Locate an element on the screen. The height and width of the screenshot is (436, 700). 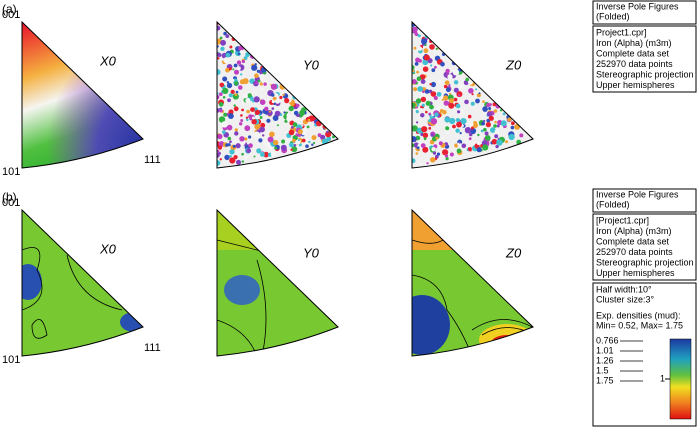
figure-title: Z0 is located at coordinates (513, 252).